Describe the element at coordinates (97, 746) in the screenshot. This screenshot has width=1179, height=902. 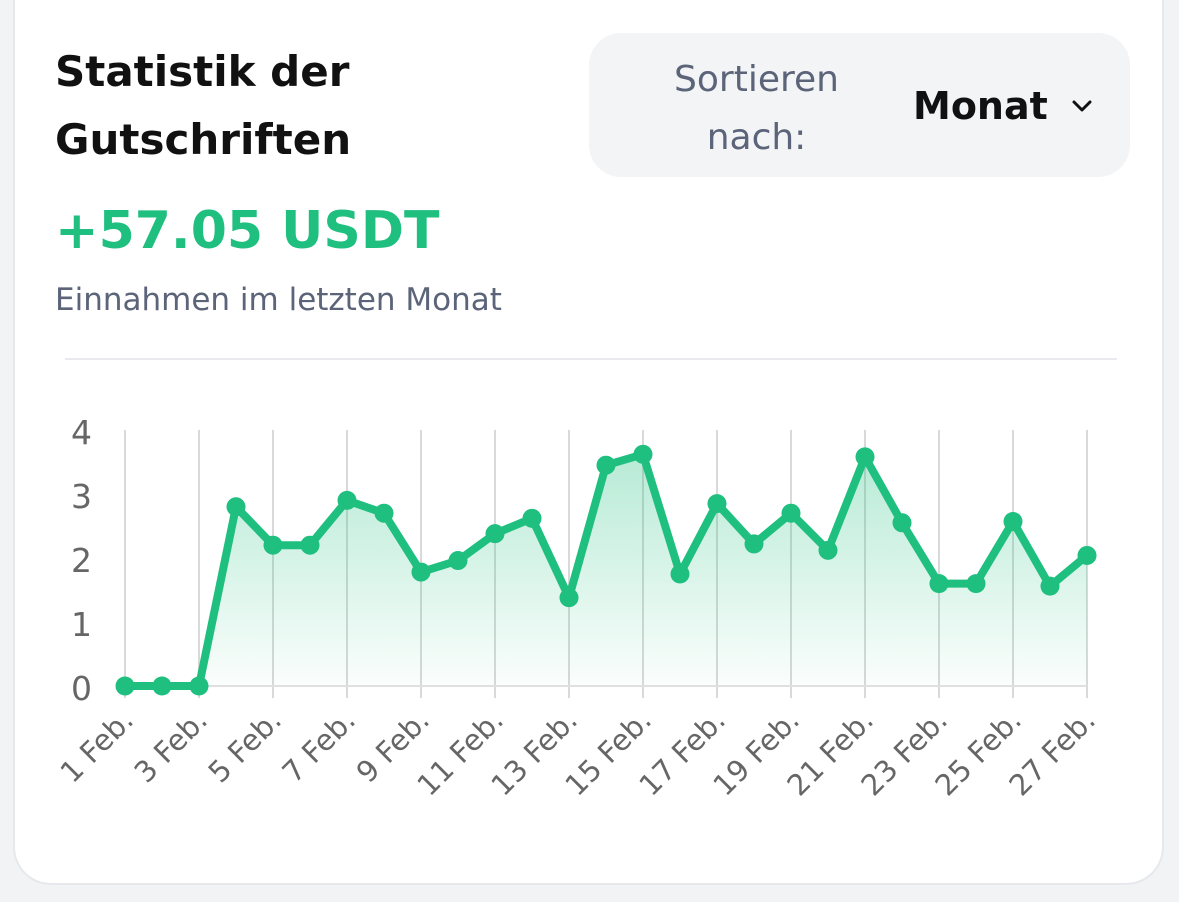
I see `x-tick-label: 1 Feb.` at that location.